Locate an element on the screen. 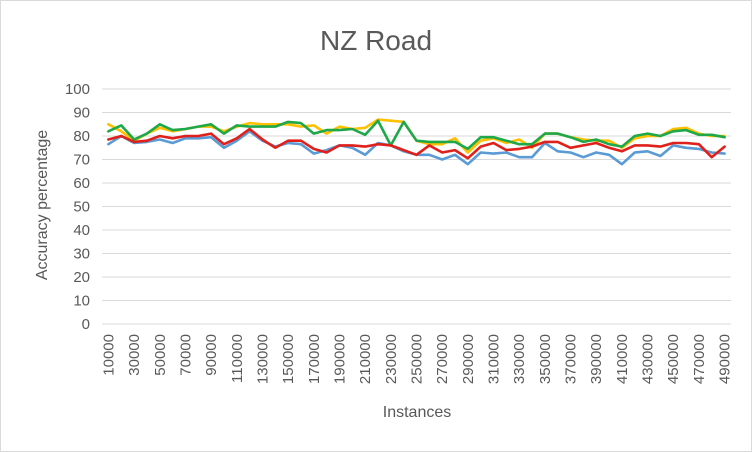  y-tick-label: 90 is located at coordinates (81, 113).